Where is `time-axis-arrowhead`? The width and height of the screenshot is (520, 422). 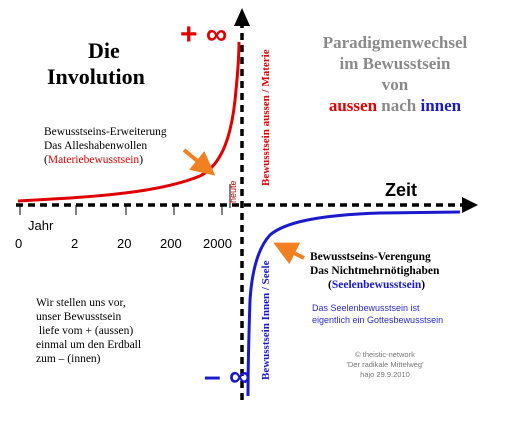 time-axis-arrowhead is located at coordinates (470, 205).